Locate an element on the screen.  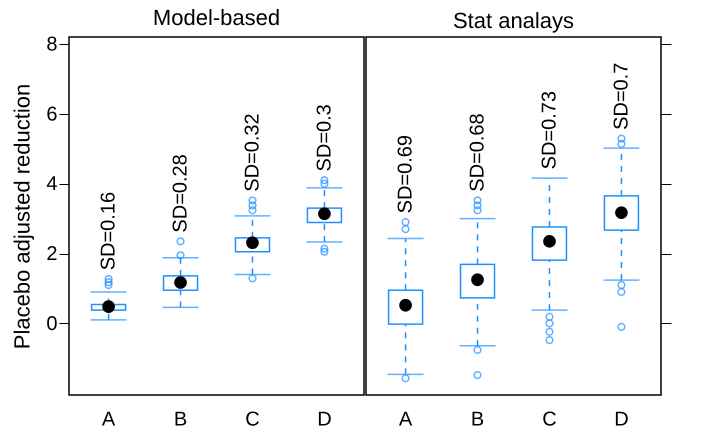
annotation: SD=0.28 is located at coordinates (181, 193).